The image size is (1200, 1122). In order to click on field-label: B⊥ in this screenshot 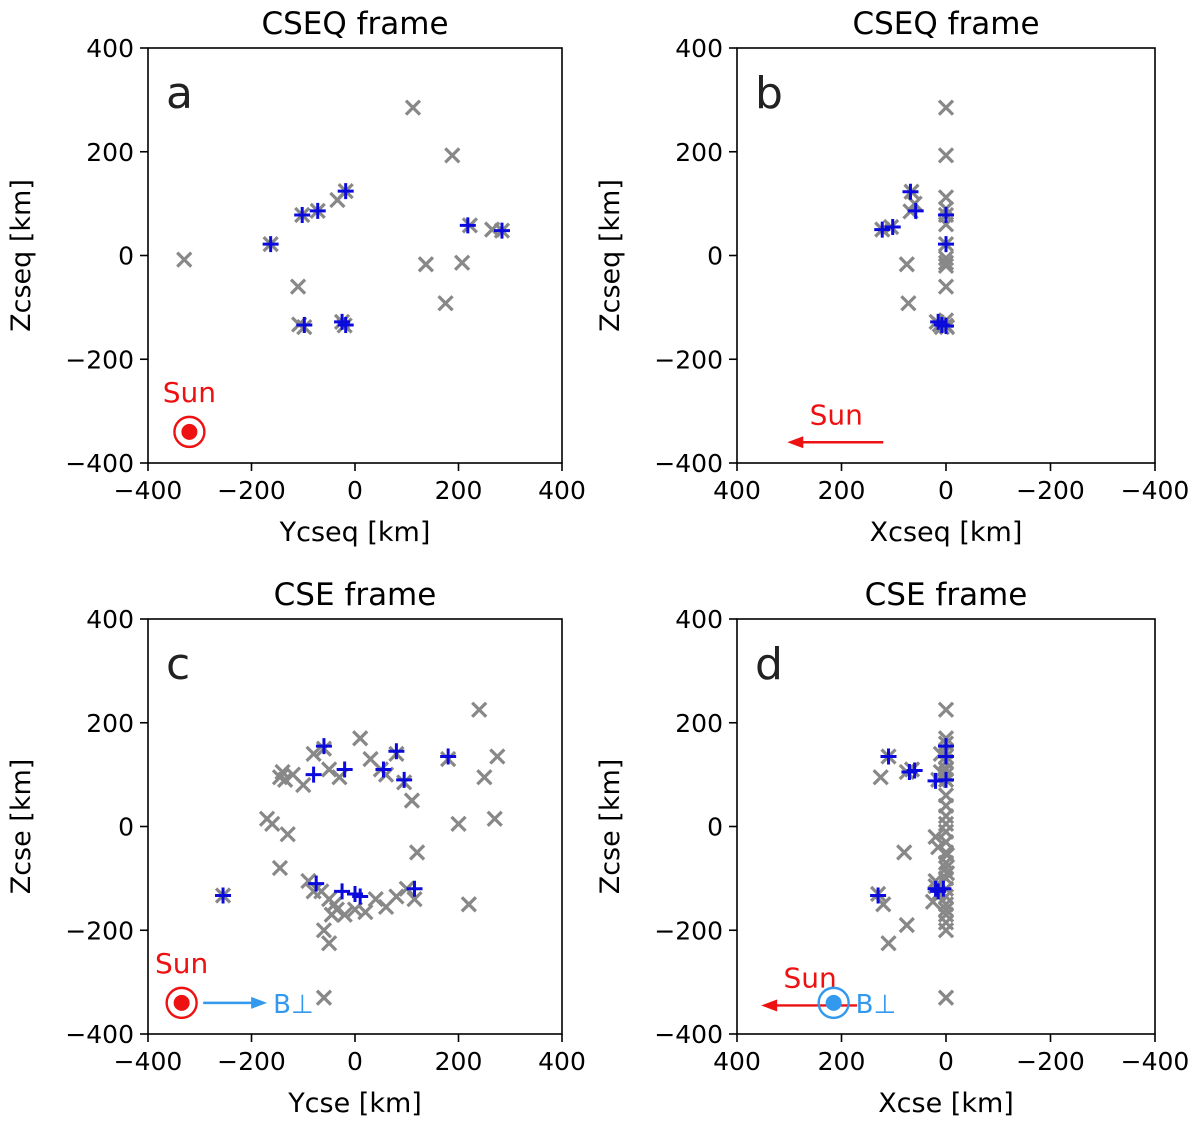, I will do `click(293, 1005)`.